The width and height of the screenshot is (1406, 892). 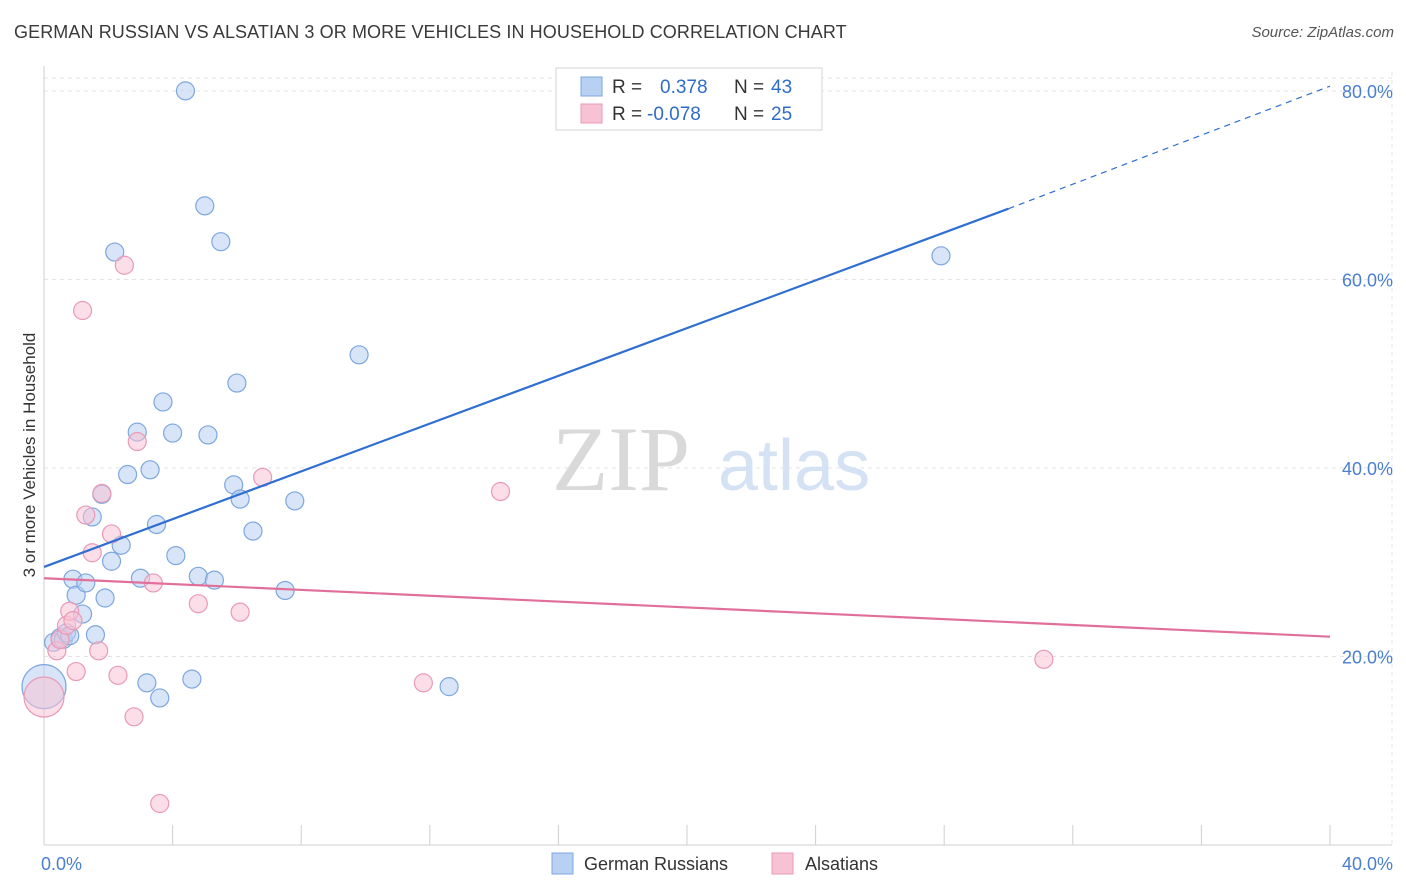 What do you see at coordinates (1367, 92) in the screenshot?
I see `y-tick-label: 80.0%` at bounding box center [1367, 92].